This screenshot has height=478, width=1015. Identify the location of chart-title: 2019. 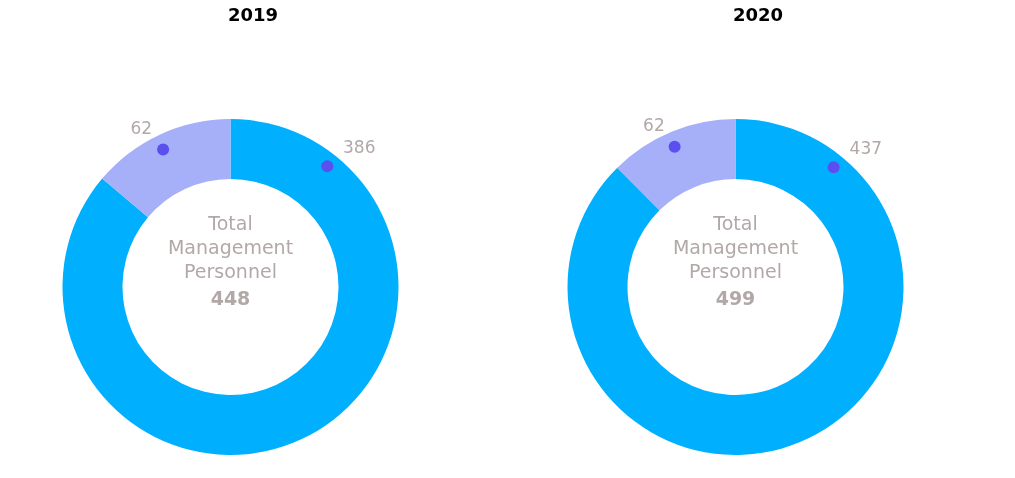
(253, 14).